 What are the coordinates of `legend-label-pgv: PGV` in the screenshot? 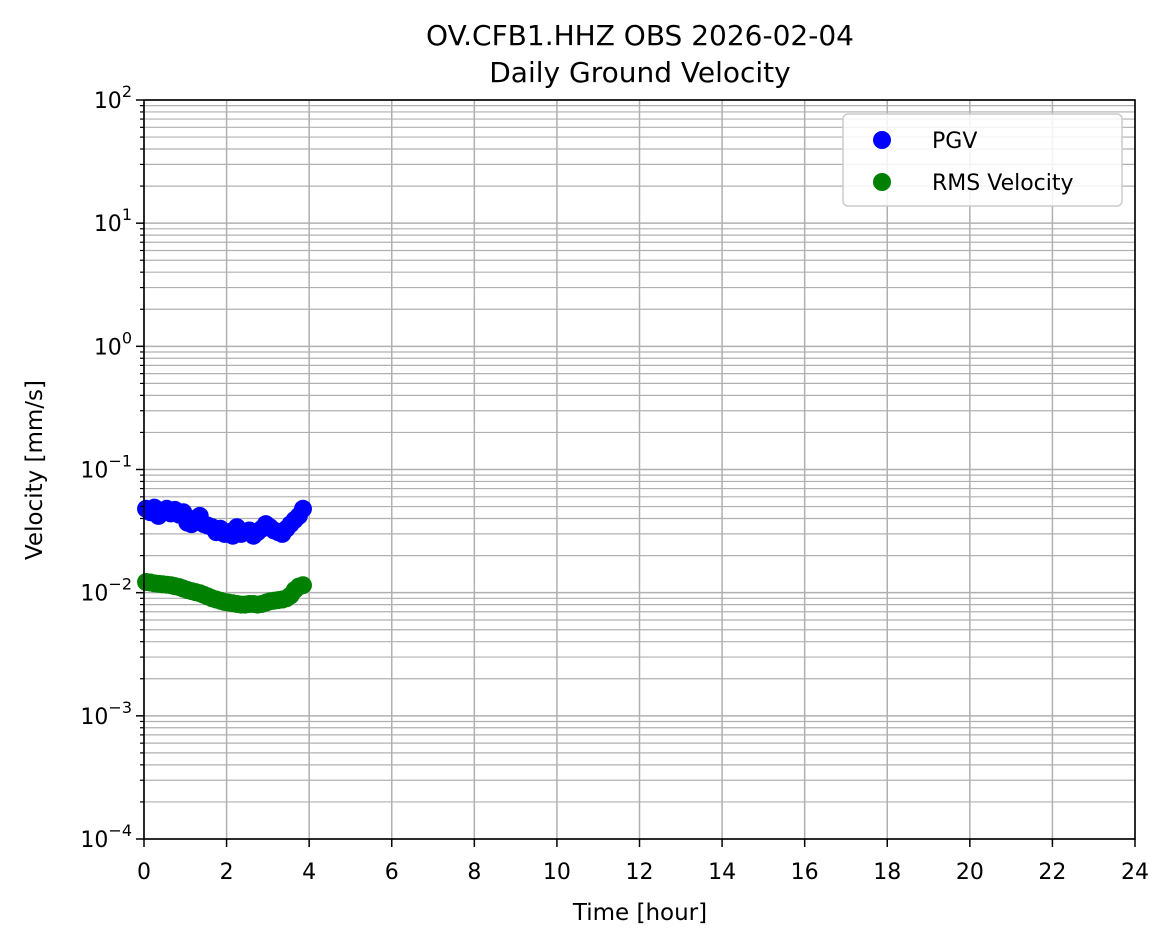 It's located at (954, 141).